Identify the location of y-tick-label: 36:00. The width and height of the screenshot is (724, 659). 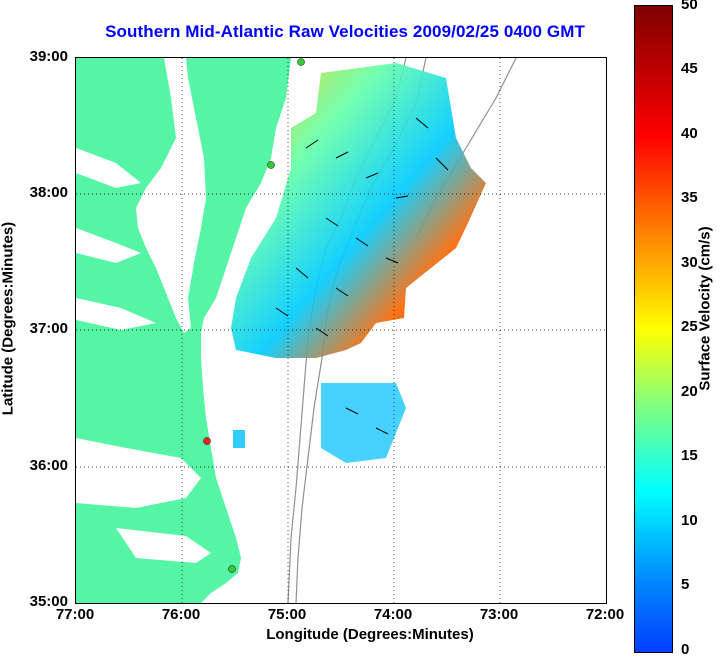
(48, 465).